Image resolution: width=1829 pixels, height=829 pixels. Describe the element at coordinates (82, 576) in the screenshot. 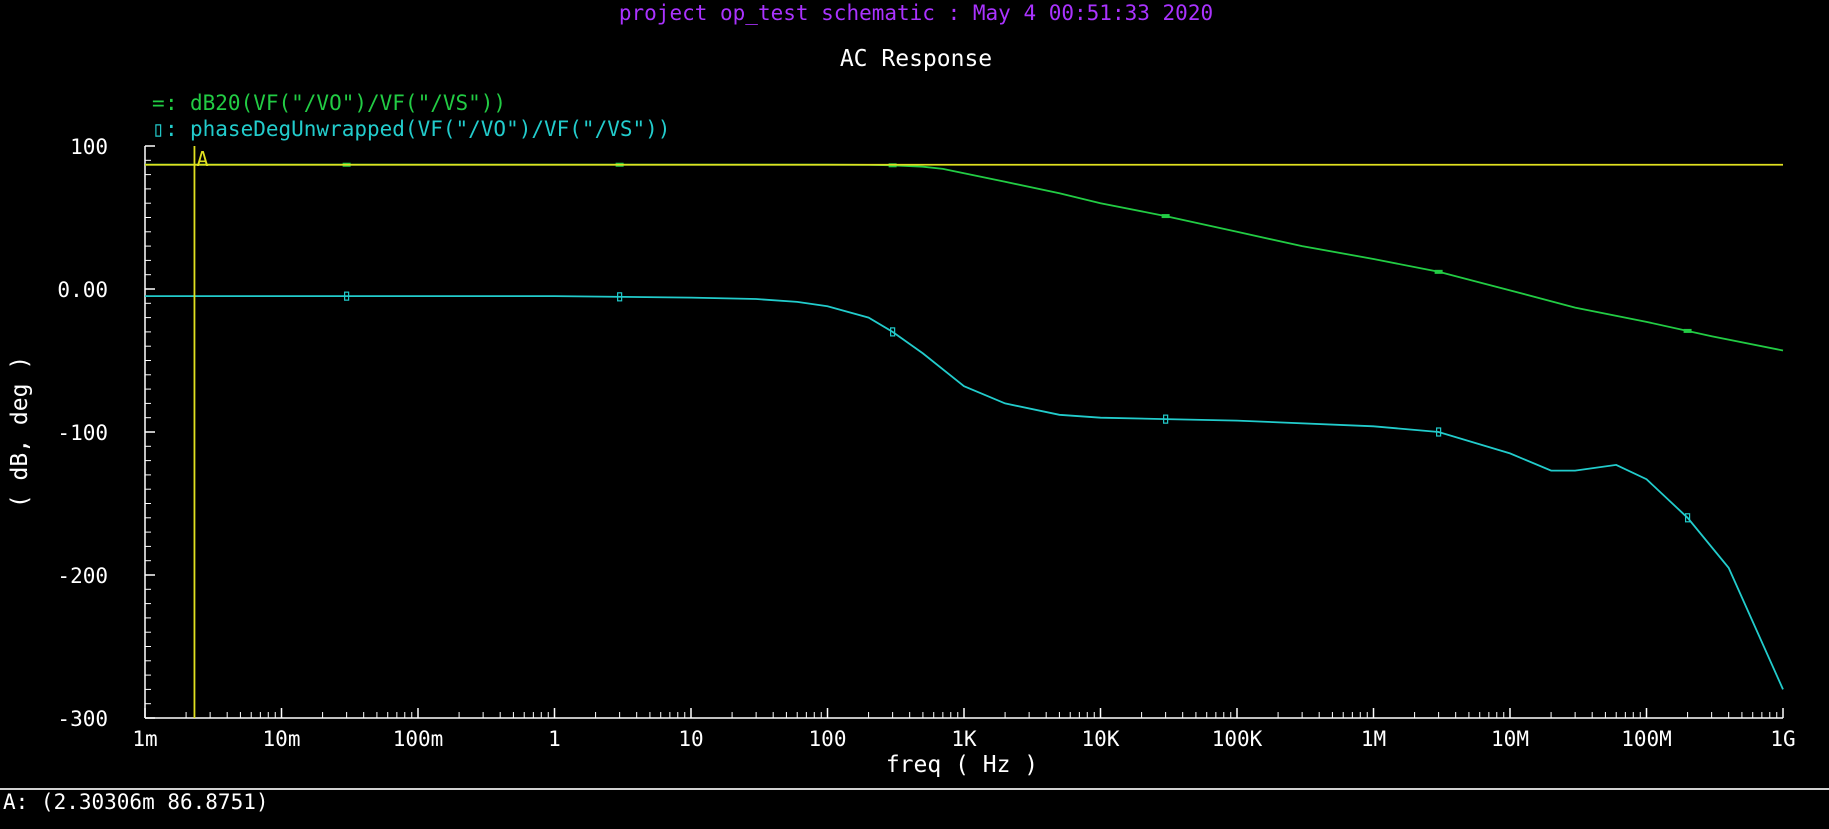

I see `y-tick-label: -200` at that location.